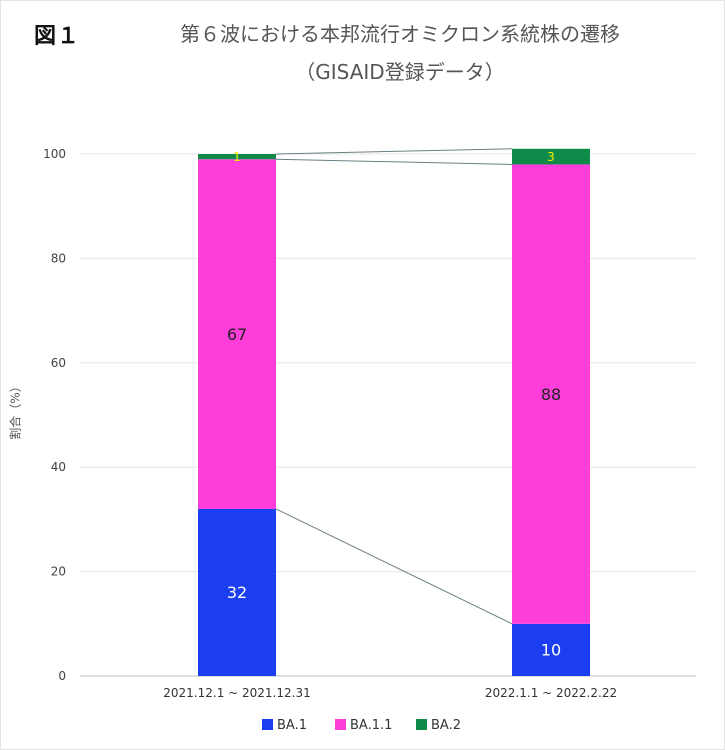 The width and height of the screenshot is (725, 750). I want to click on data-label: 3, so click(551, 157).